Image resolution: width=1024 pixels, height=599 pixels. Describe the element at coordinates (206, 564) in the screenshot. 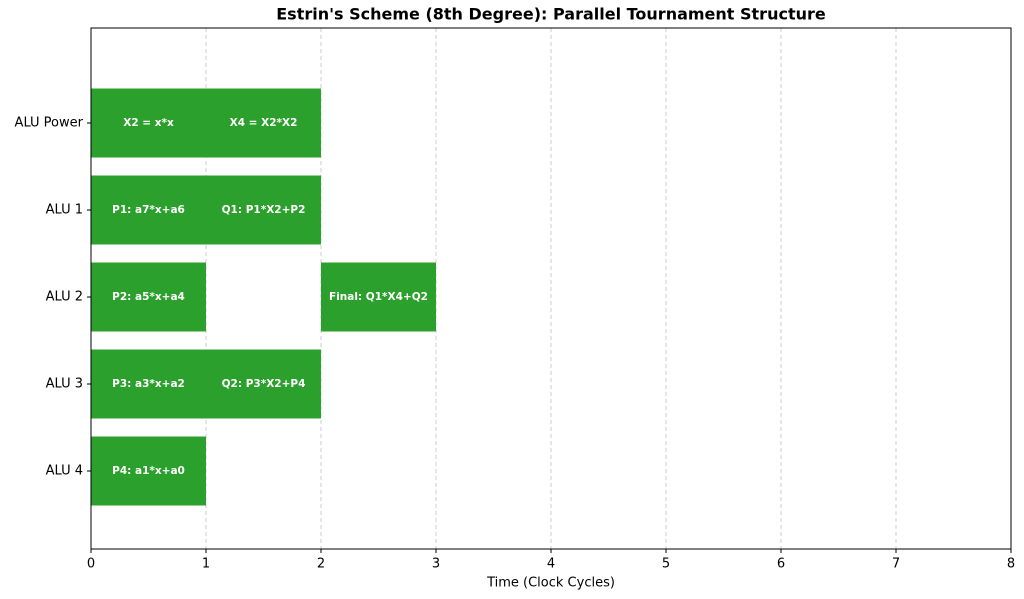

I see `x-tick-label: 1` at that location.